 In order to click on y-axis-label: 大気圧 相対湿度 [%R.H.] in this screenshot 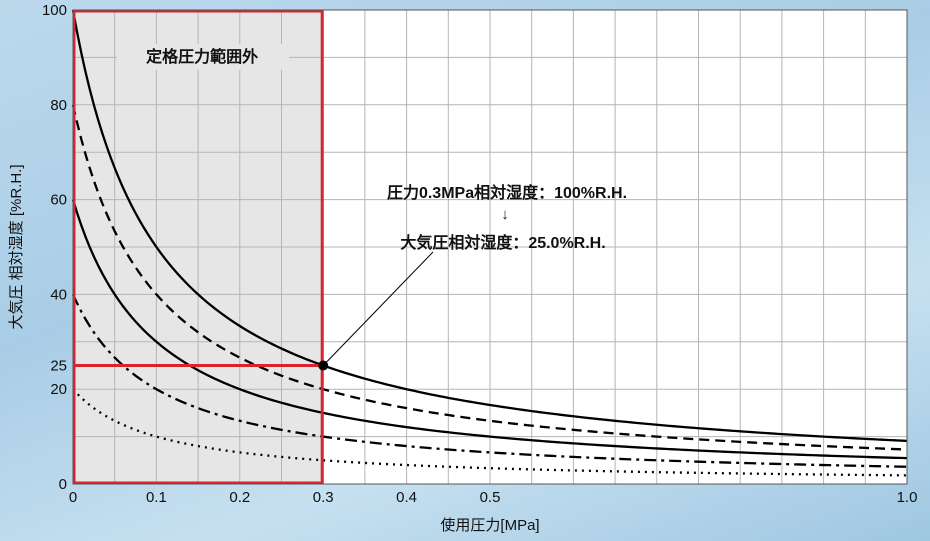, I will do `click(16, 246)`.